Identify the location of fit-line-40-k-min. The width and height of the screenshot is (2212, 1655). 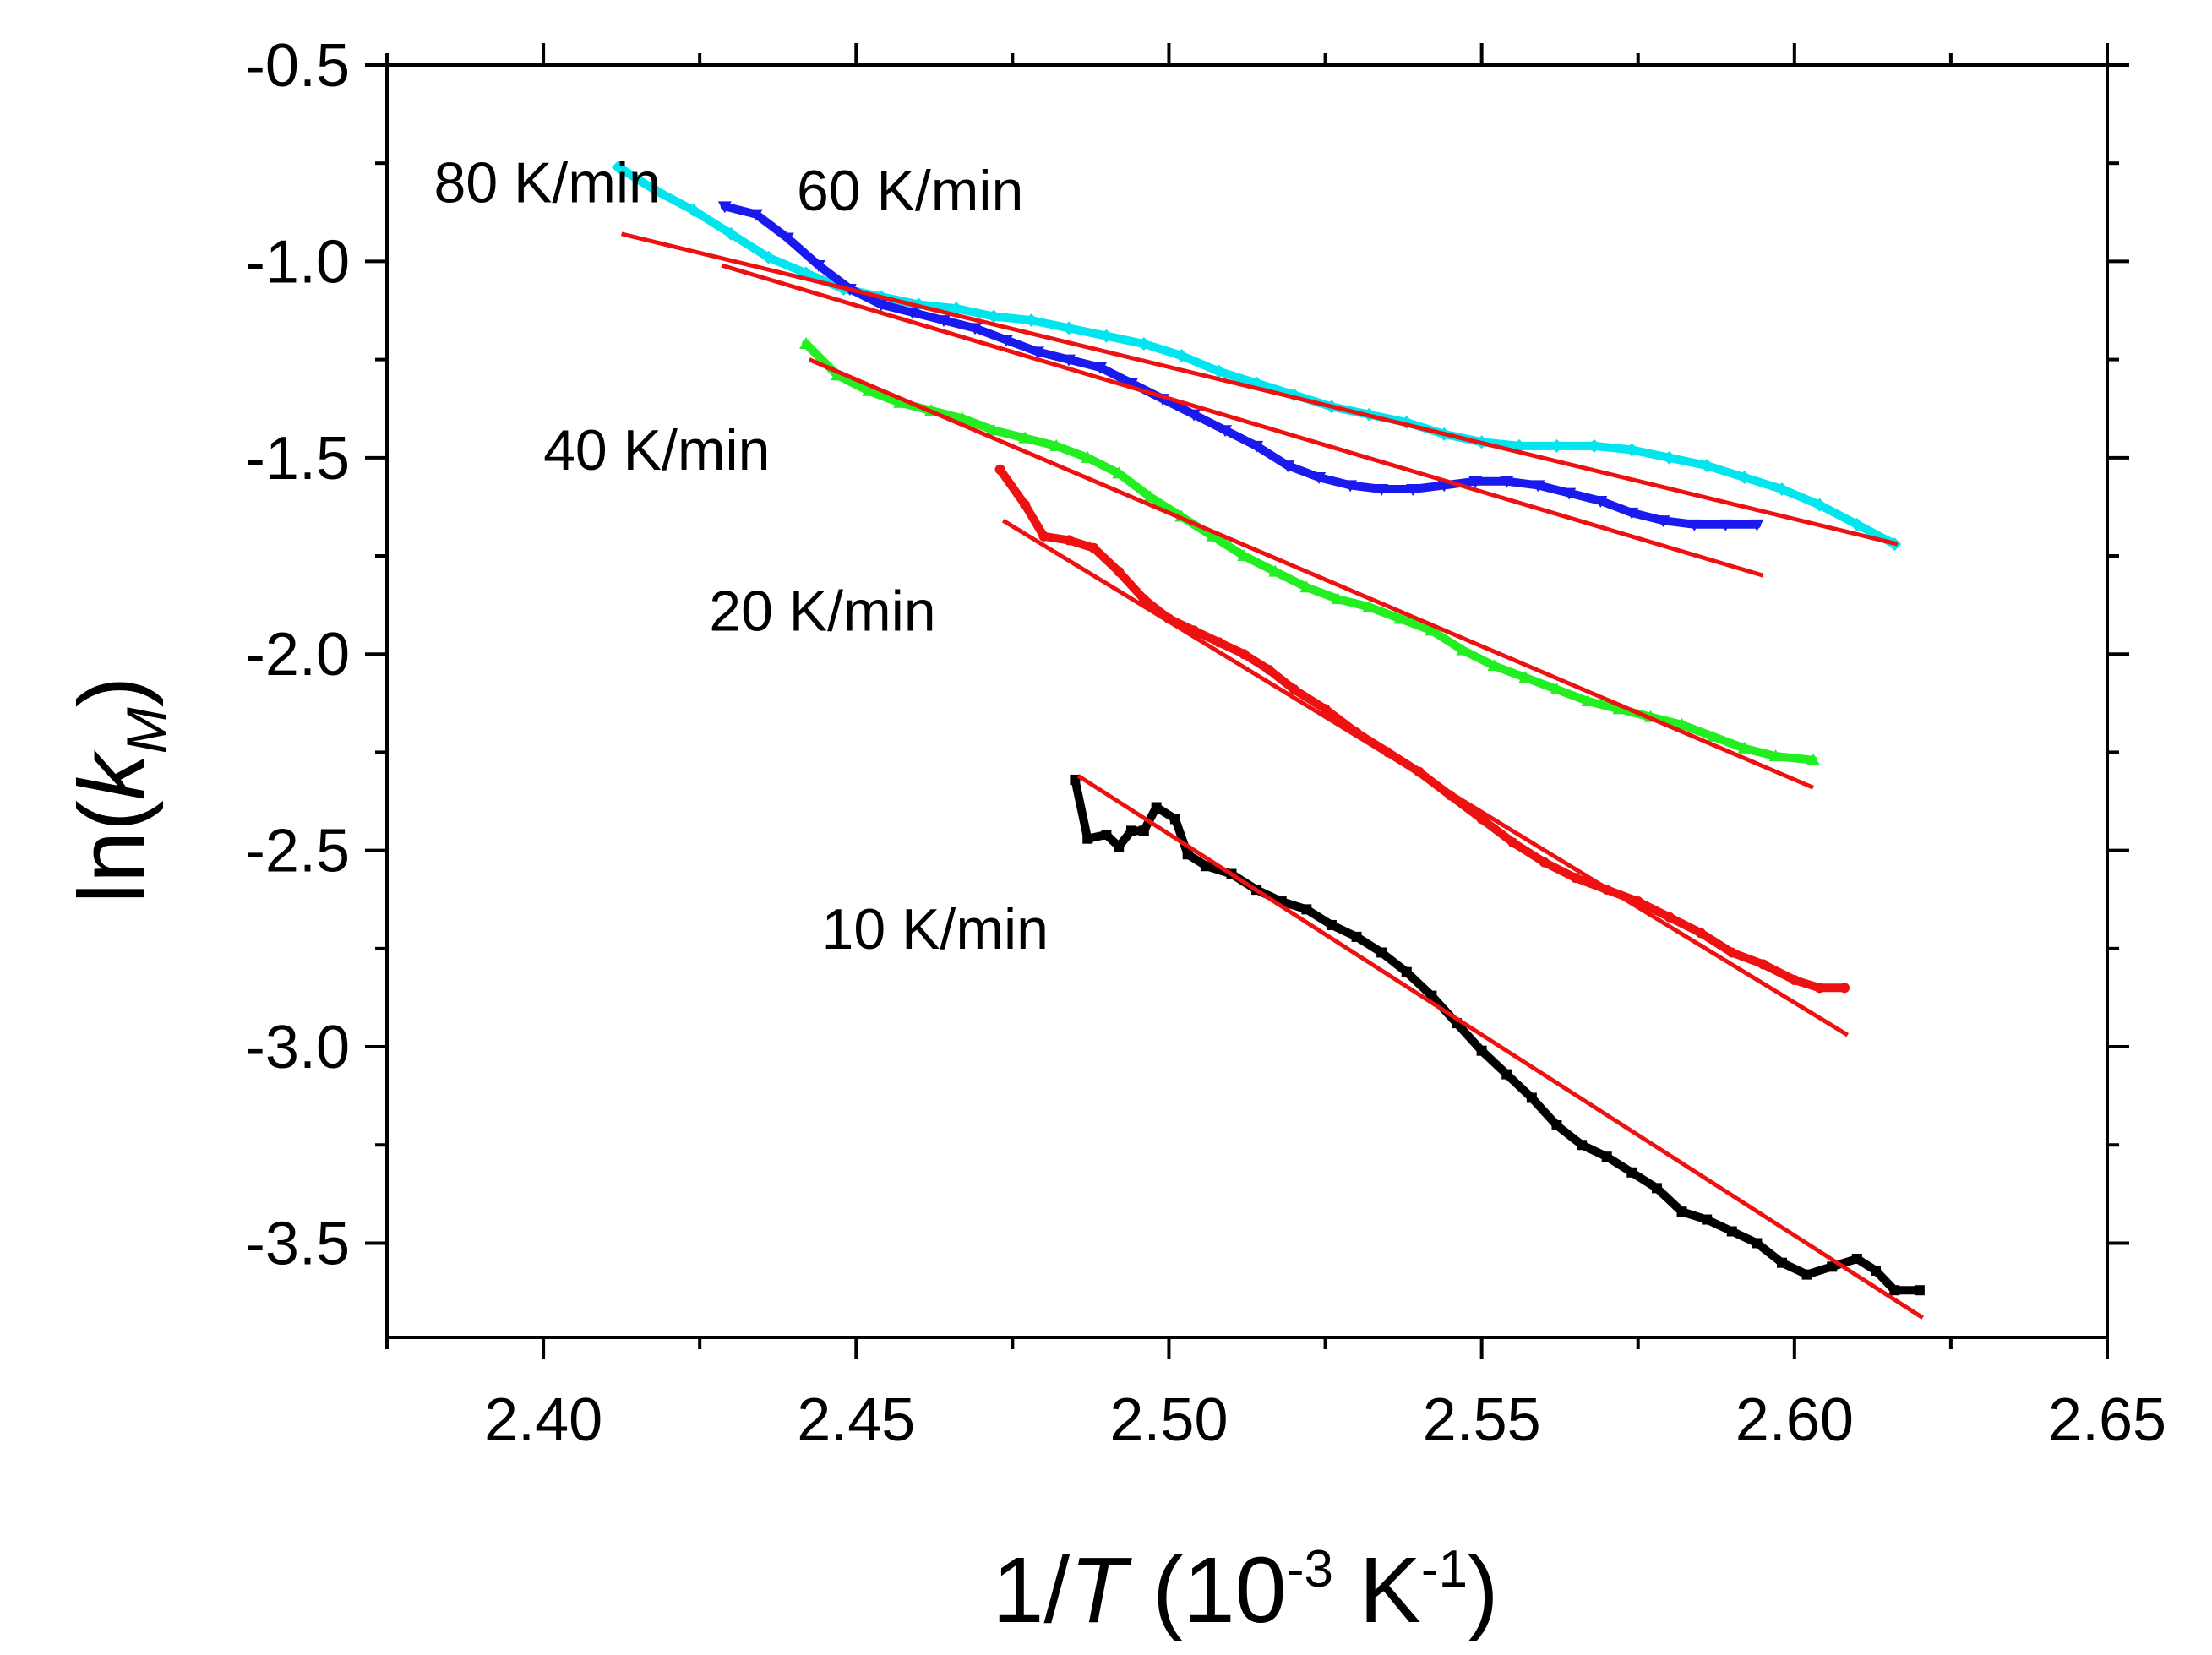
(1312, 574).